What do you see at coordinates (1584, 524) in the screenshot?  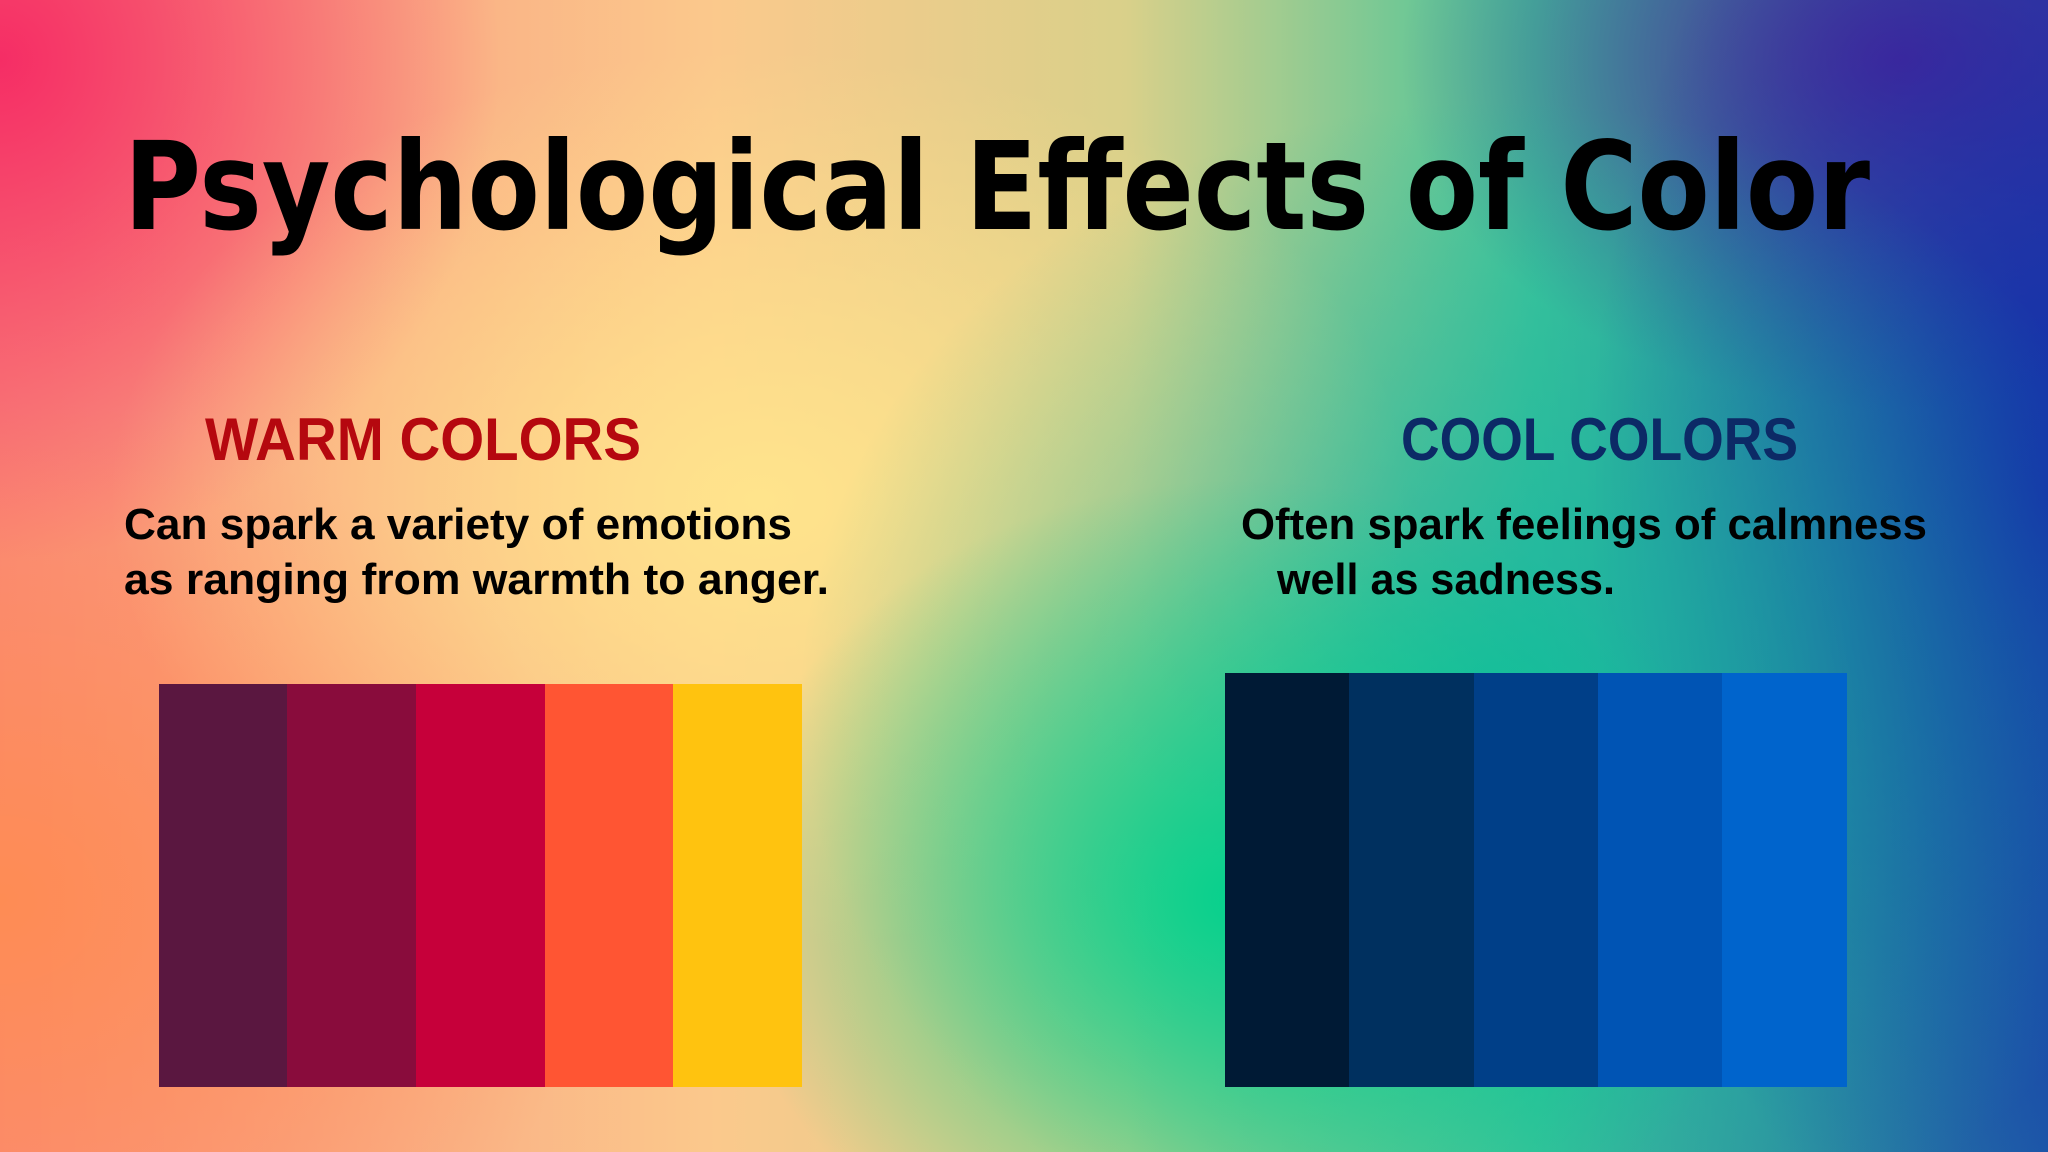 I see `cool-text-line: Often spark feelings of calmness` at bounding box center [1584, 524].